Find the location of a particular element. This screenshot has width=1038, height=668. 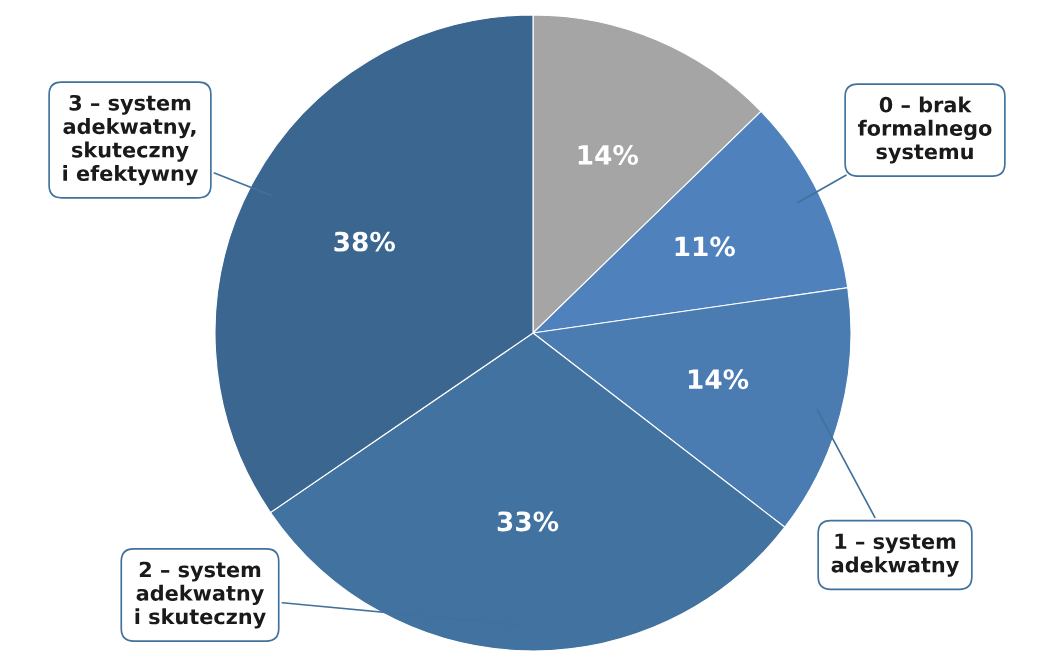

data-label: 11% is located at coordinates (705, 246).